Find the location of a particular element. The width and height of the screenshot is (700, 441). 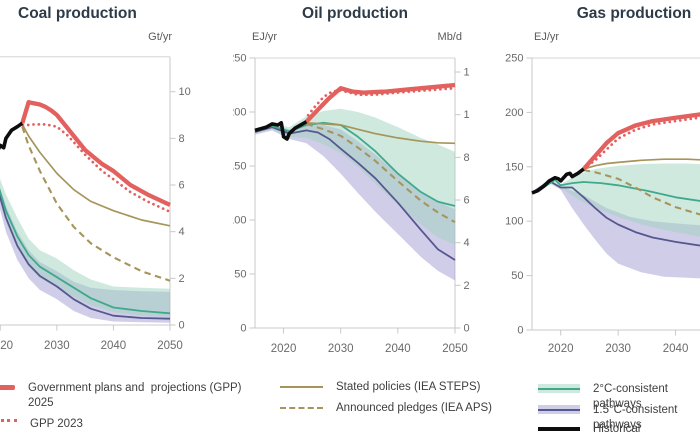

coal-title: Coal production is located at coordinates (77, 13).